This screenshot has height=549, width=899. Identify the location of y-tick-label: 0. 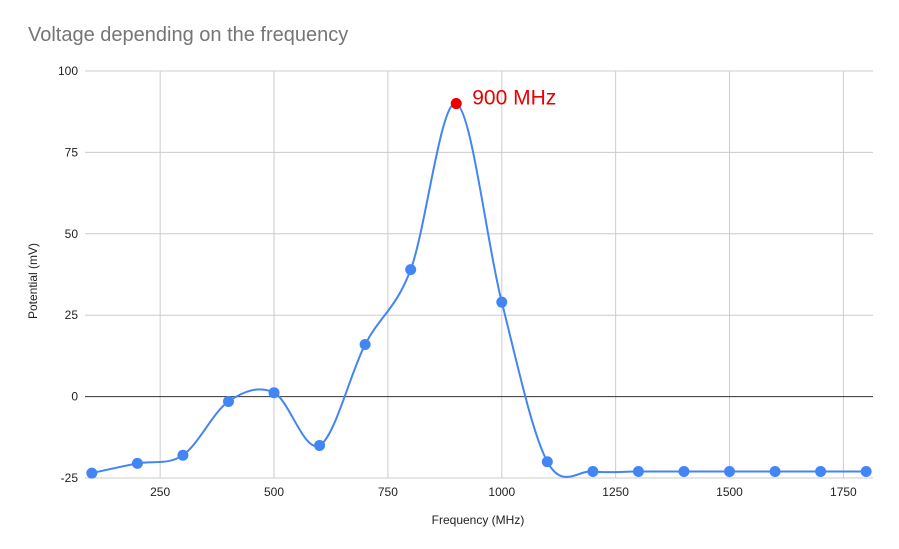
(74, 397).